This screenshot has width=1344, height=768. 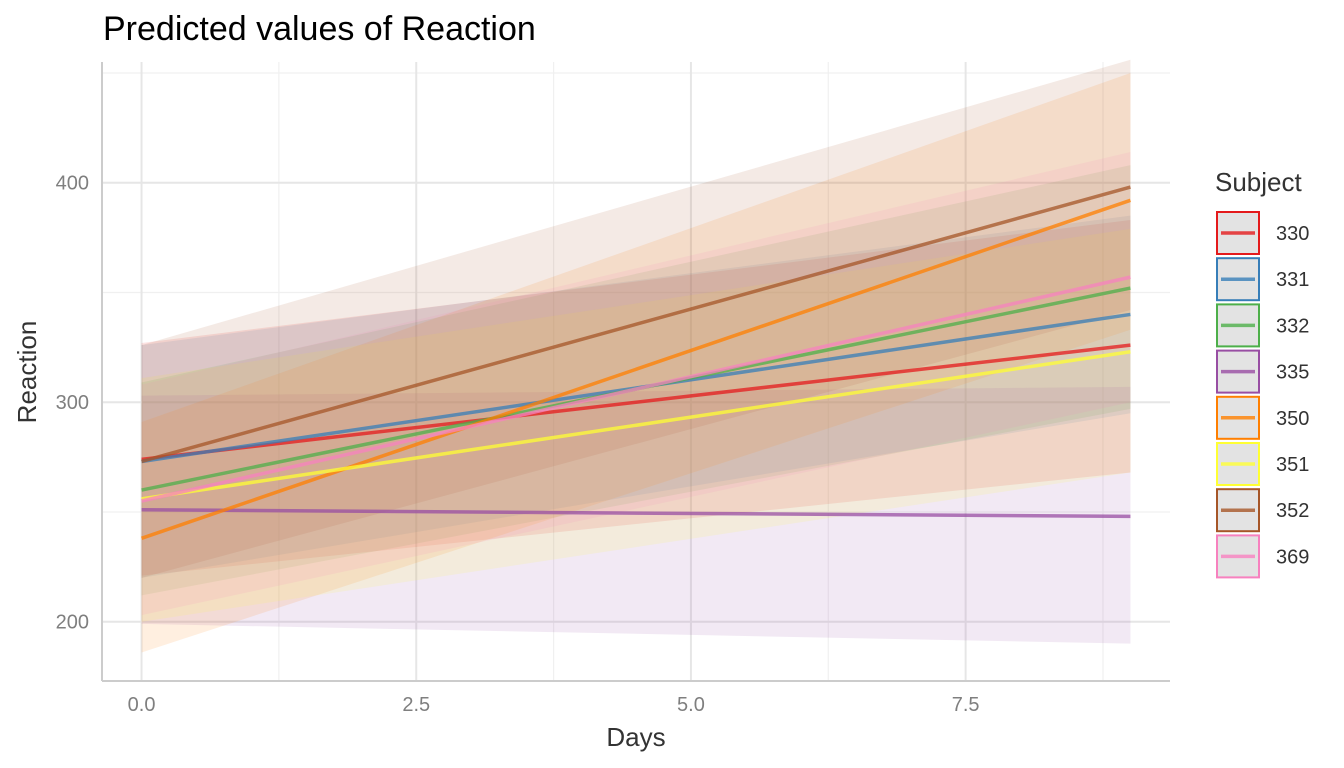 I want to click on legend-label-330: 330, so click(x=1292, y=234).